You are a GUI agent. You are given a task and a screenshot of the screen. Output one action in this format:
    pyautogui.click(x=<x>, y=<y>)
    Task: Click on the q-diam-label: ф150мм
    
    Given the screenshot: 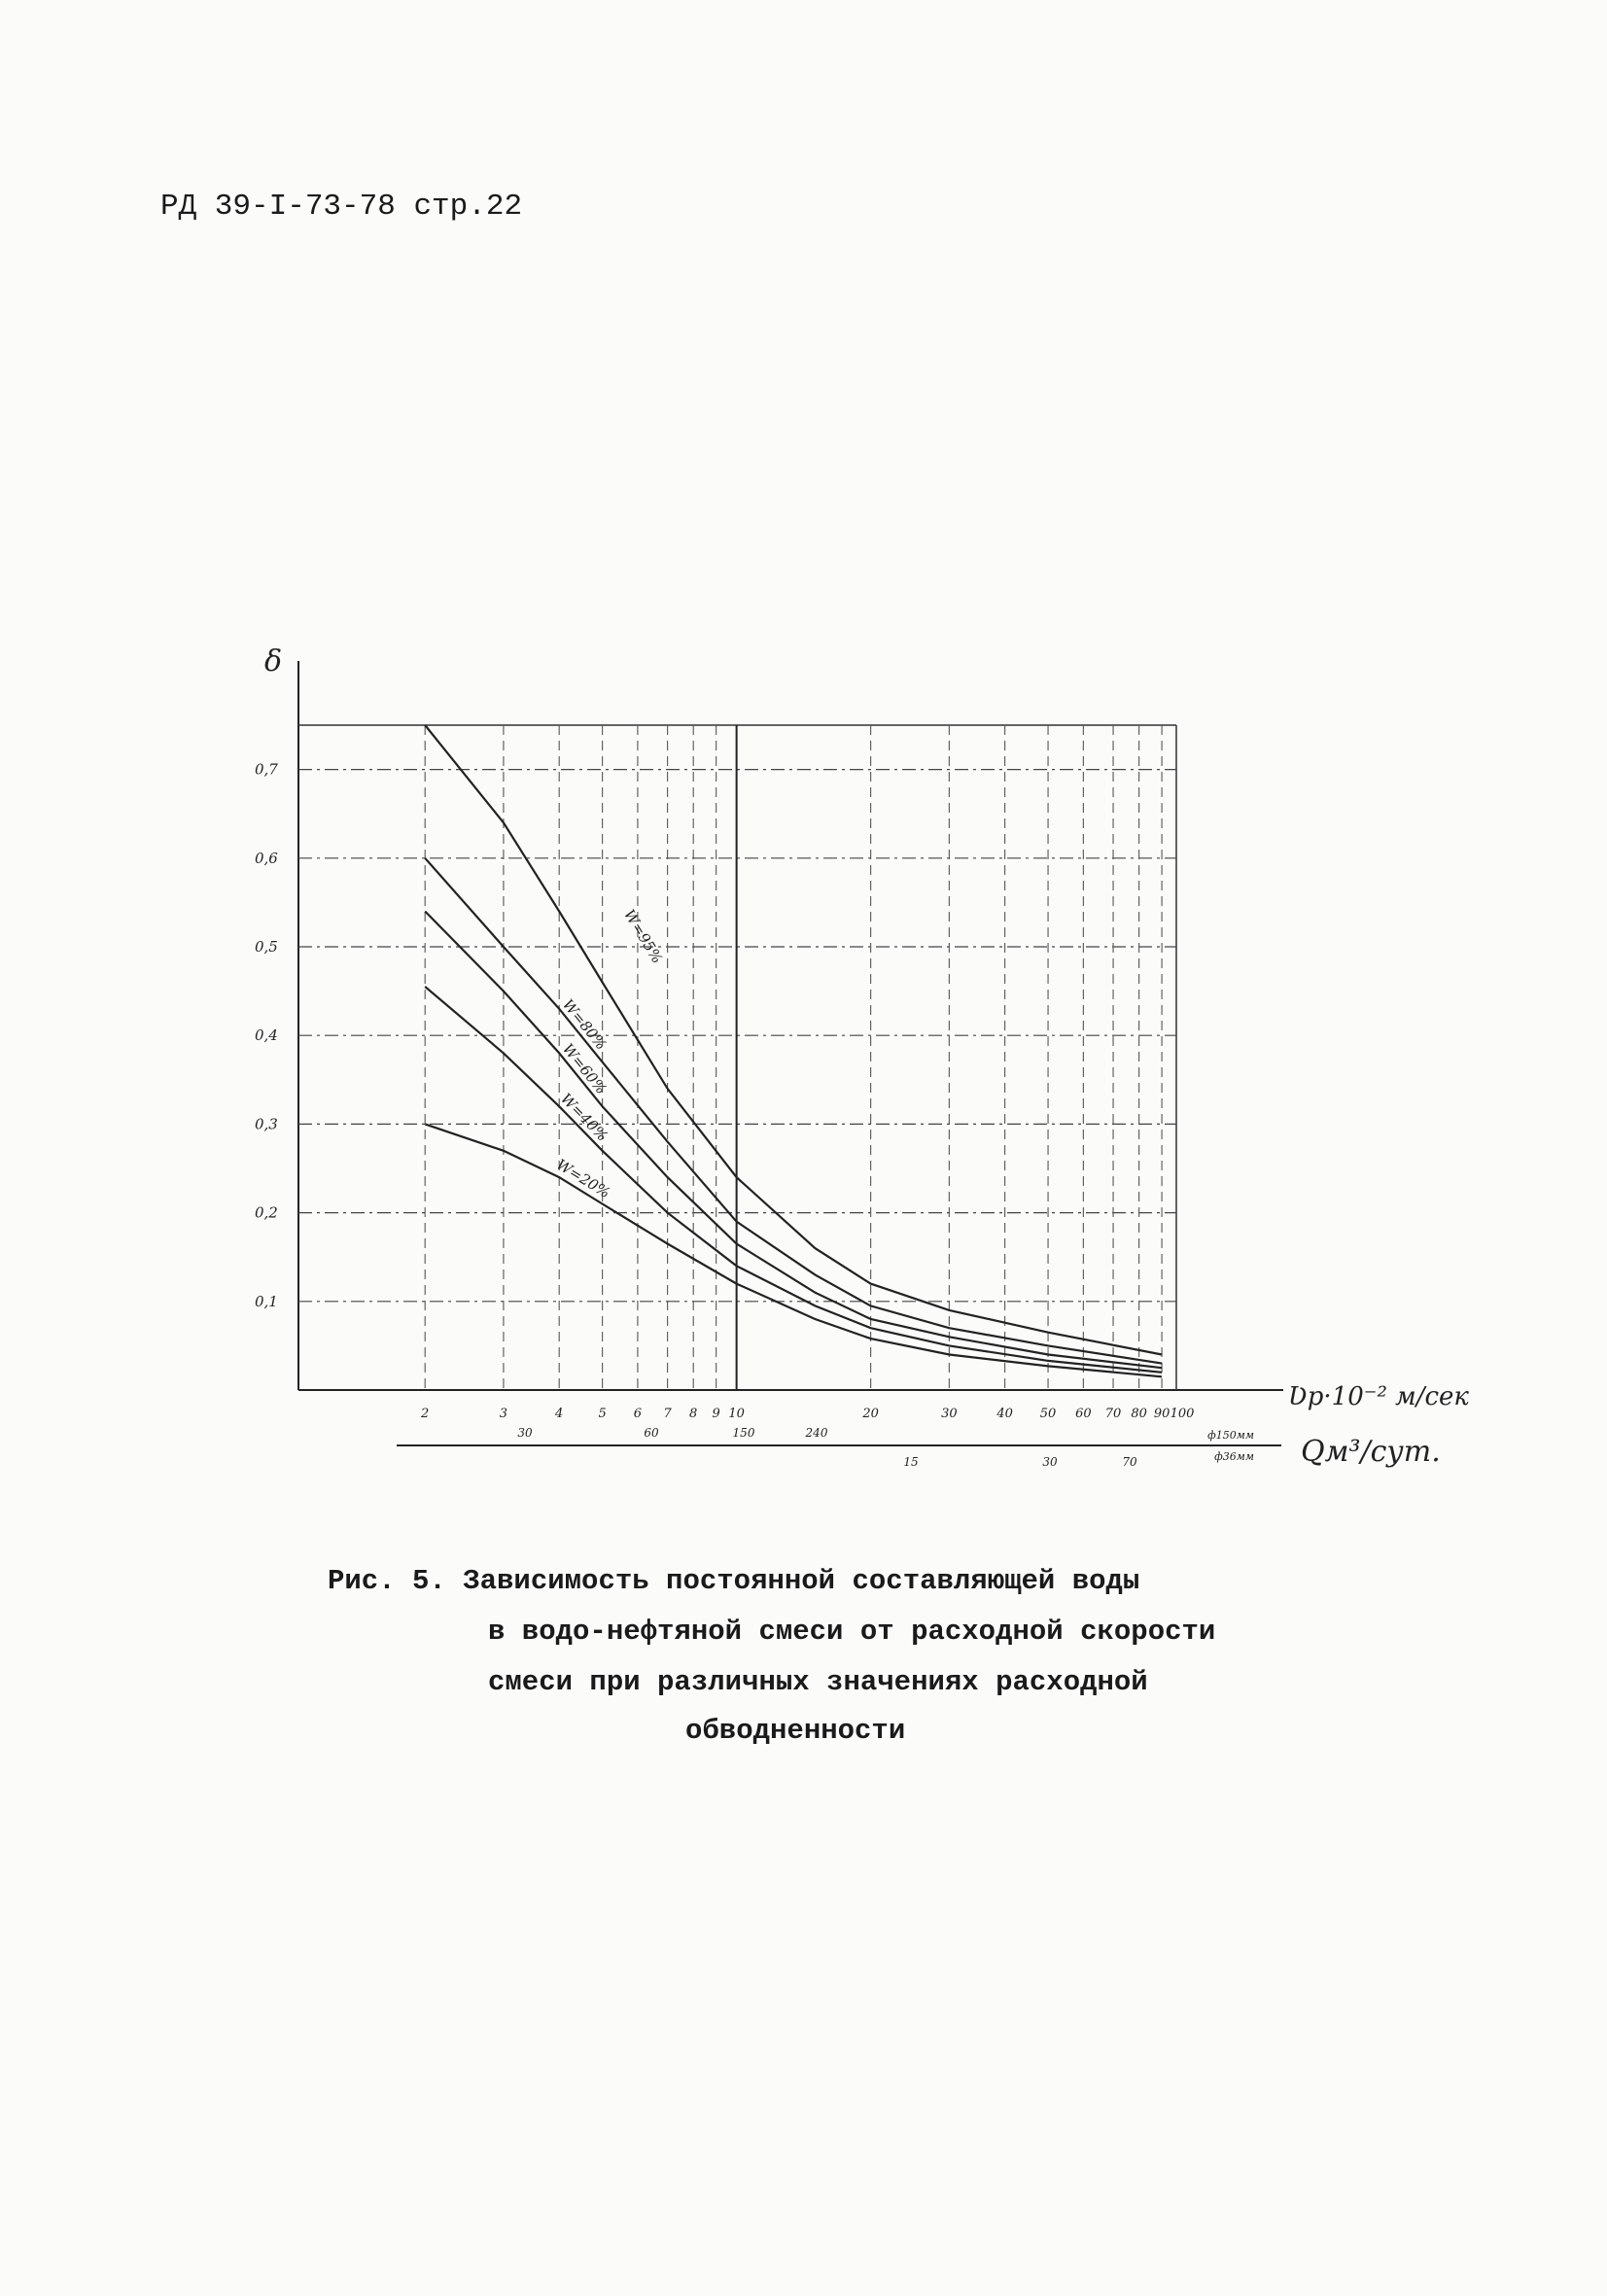 What is the action you would take?
    pyautogui.click(x=1230, y=1435)
    